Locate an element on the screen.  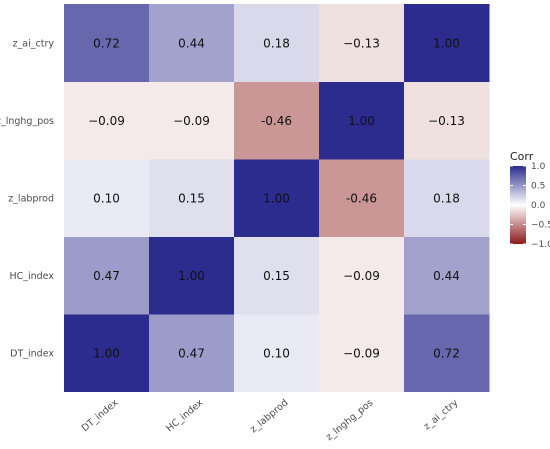
heatmap-cell-hc-index-hc-index is located at coordinates (192, 275).